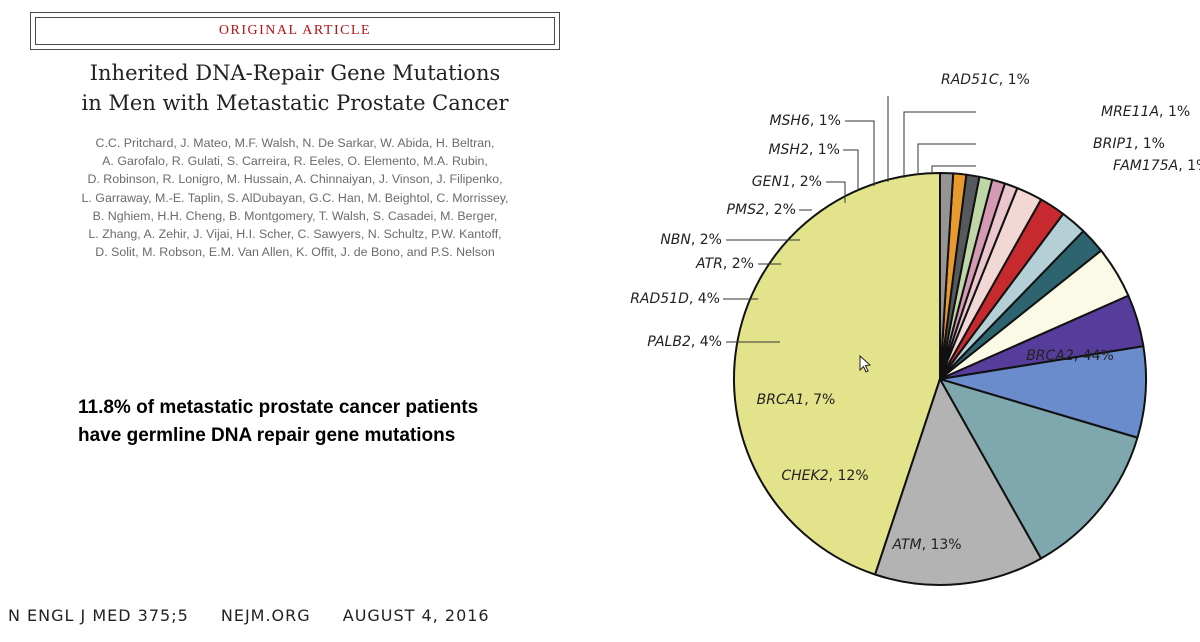 Image resolution: width=1200 pixels, height=642 pixels. What do you see at coordinates (691, 240) in the screenshot?
I see `slice-label-nbn: NBN, 2%` at bounding box center [691, 240].